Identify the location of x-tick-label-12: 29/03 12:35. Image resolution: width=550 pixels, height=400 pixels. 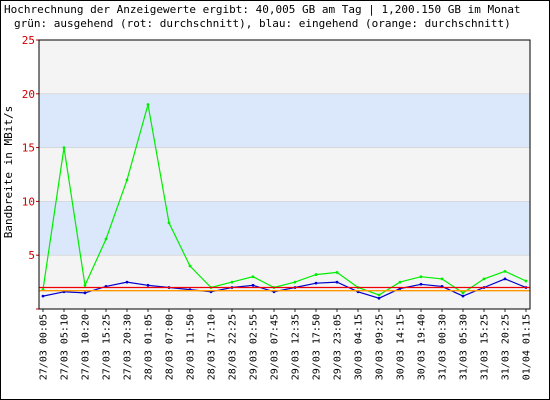
(296, 347).